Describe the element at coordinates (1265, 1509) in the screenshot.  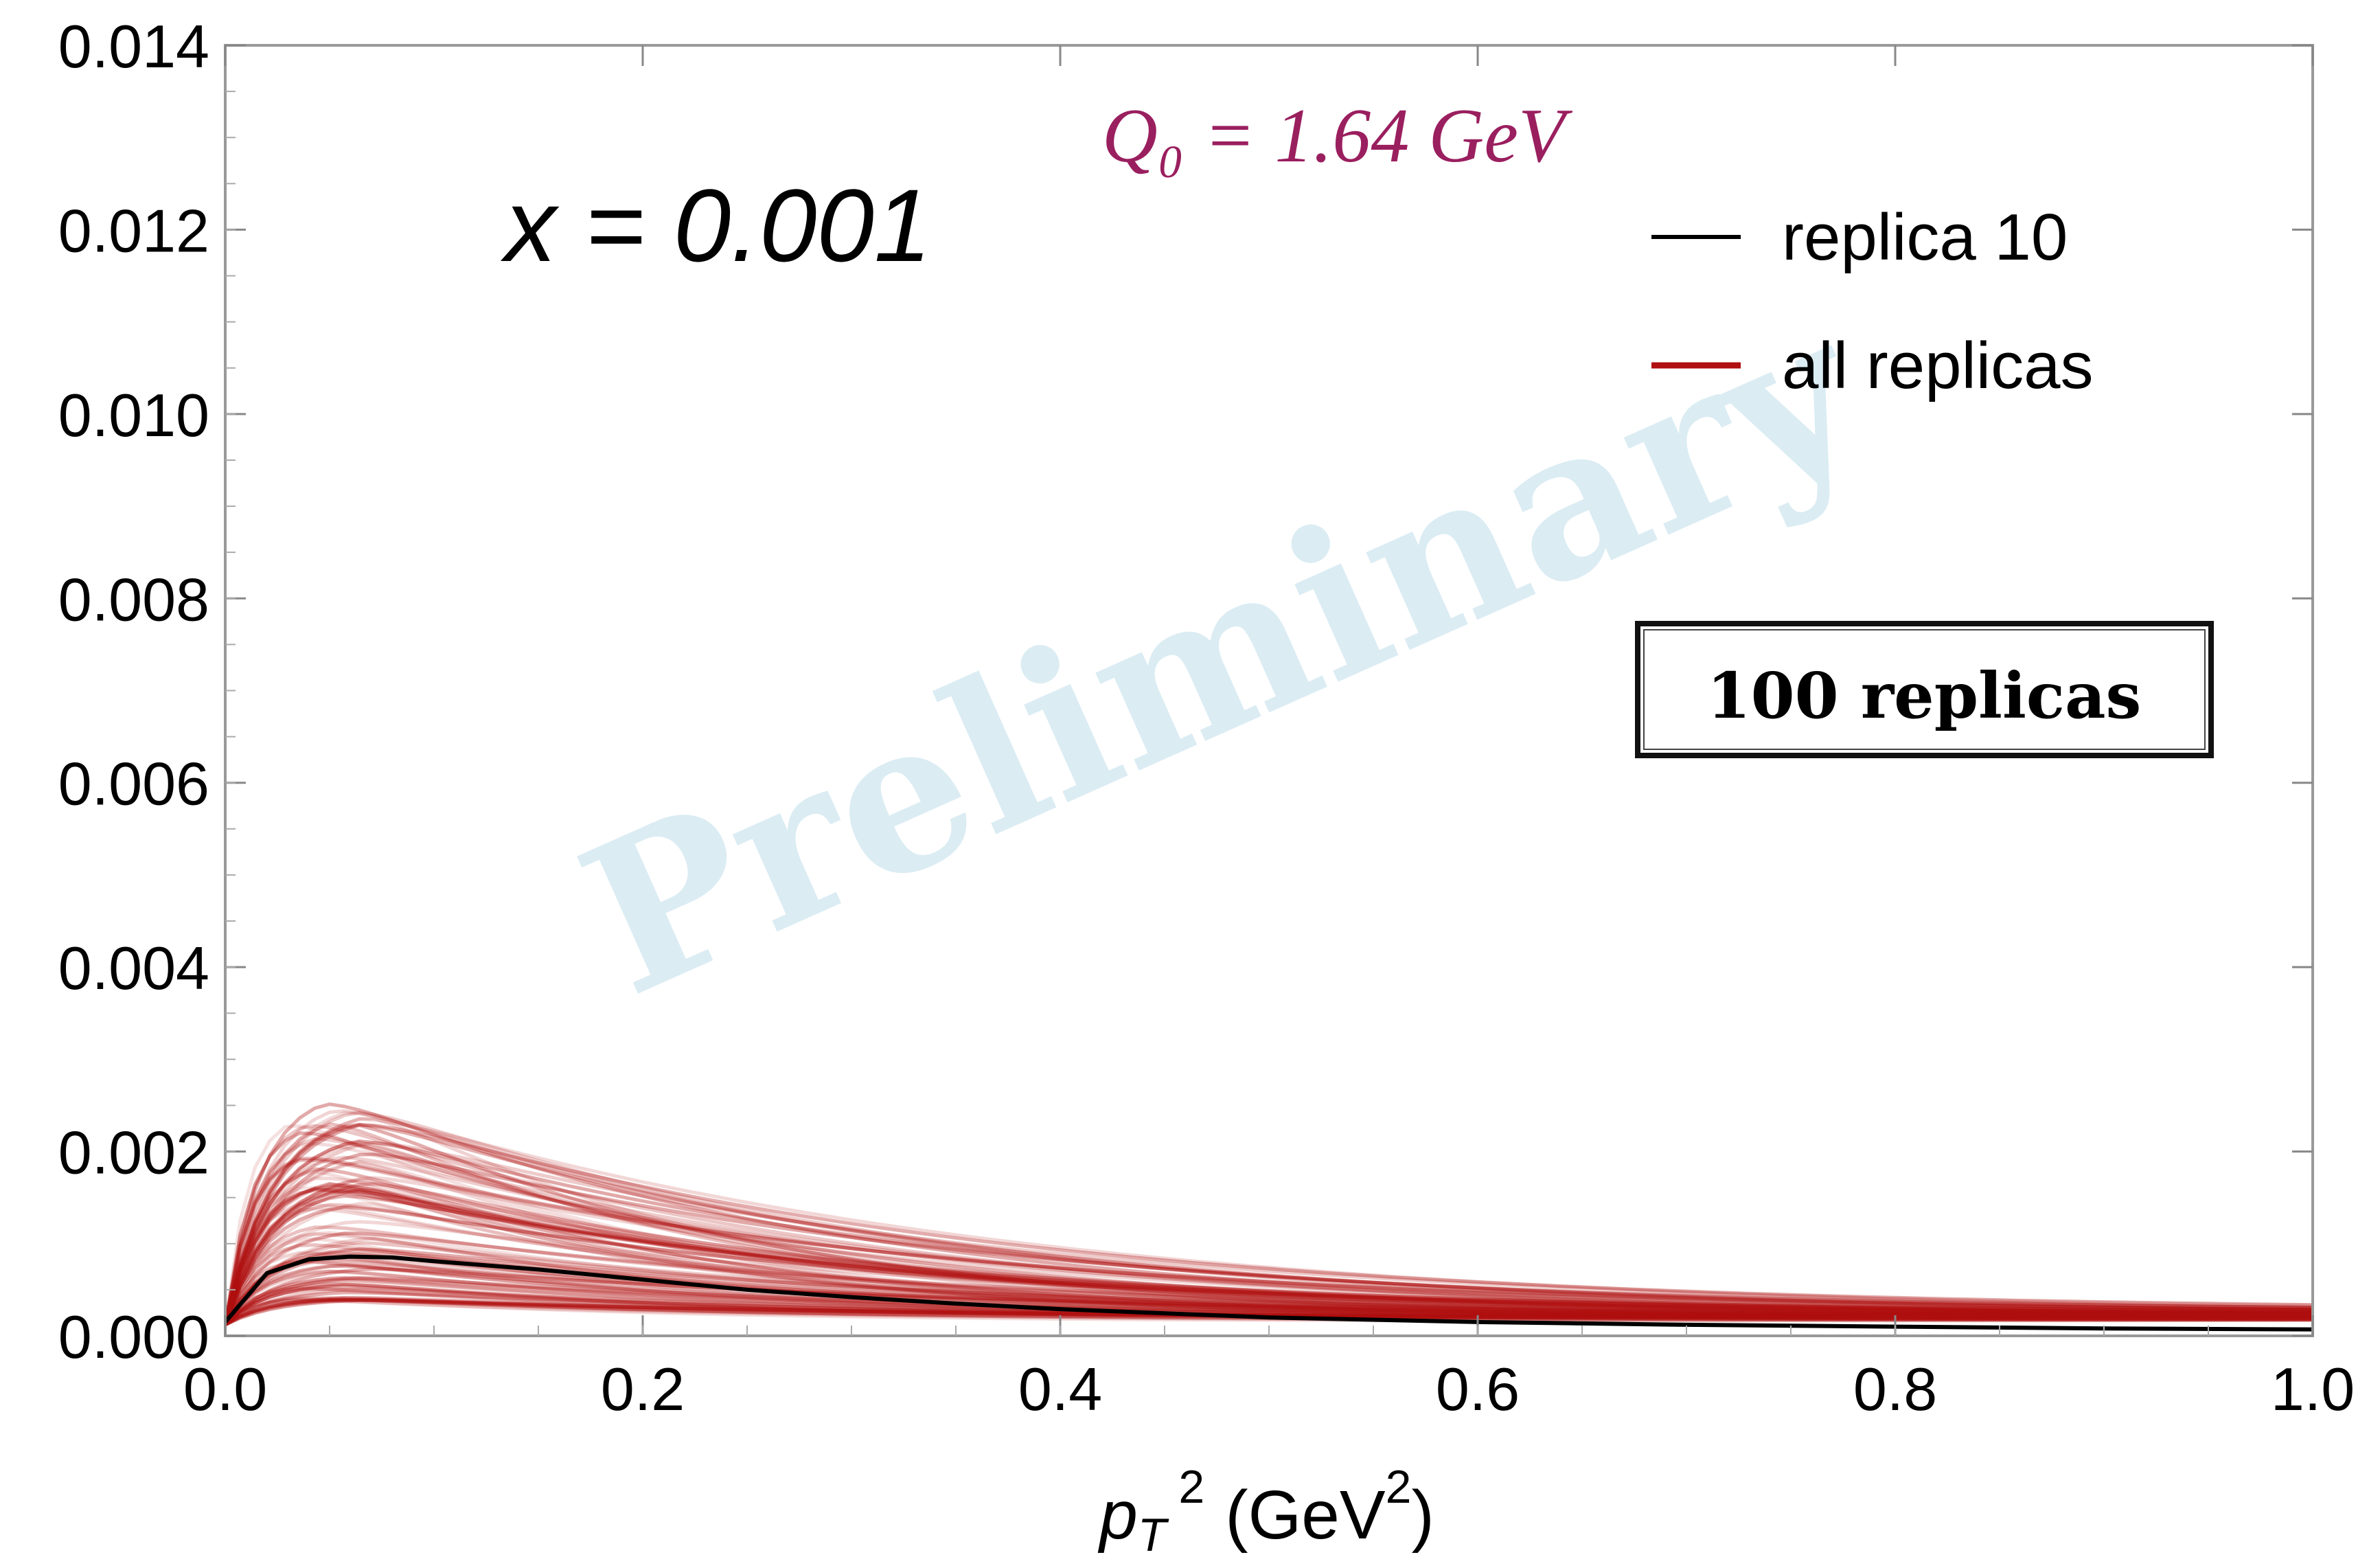
I see `x-axis-label: pT2 (GeV2)` at that location.